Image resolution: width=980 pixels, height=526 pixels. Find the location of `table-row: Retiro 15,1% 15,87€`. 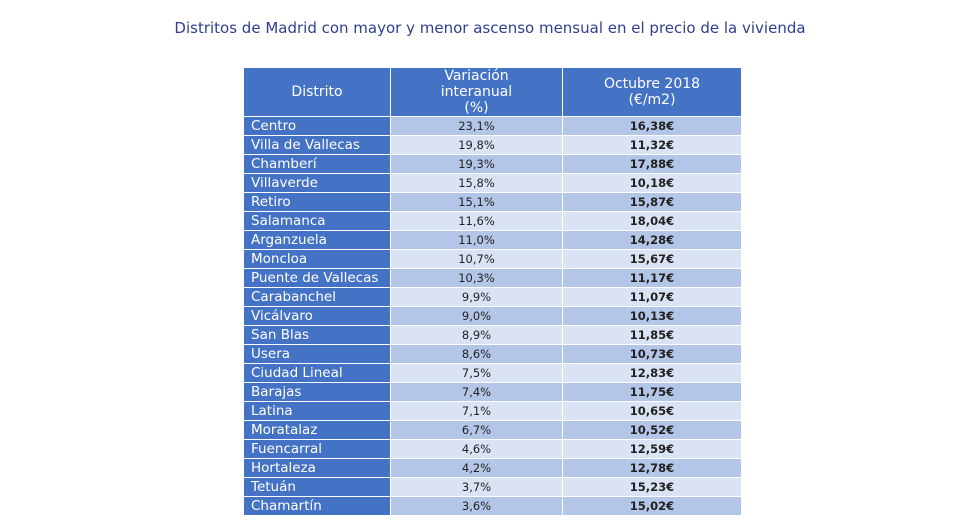

table-row: Retiro 15,1% 15,87€ is located at coordinates (492, 202).